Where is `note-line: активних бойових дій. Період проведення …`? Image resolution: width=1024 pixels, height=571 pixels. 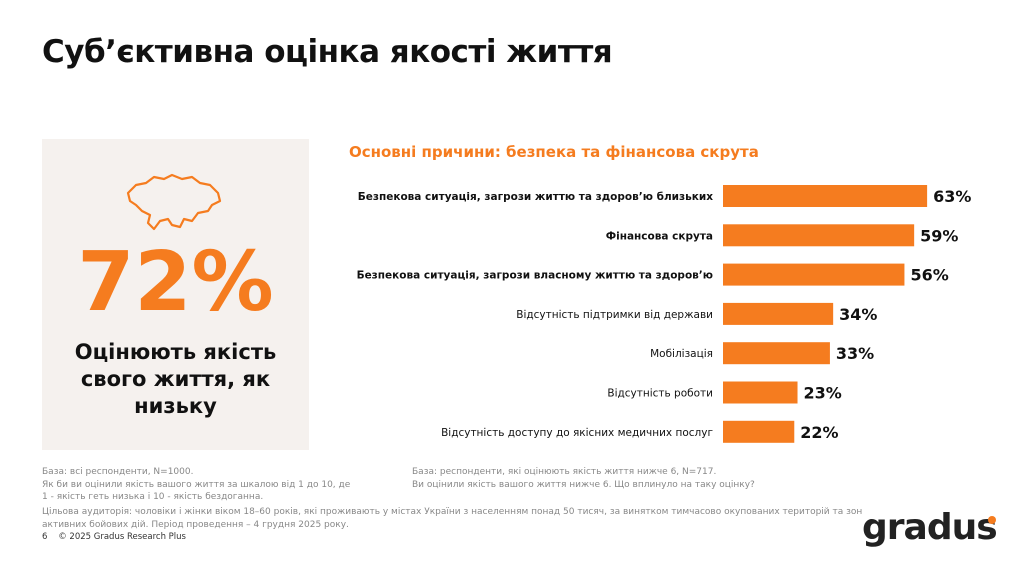 note-line: активних бойових дій. Період проведення … is located at coordinates (195, 524).